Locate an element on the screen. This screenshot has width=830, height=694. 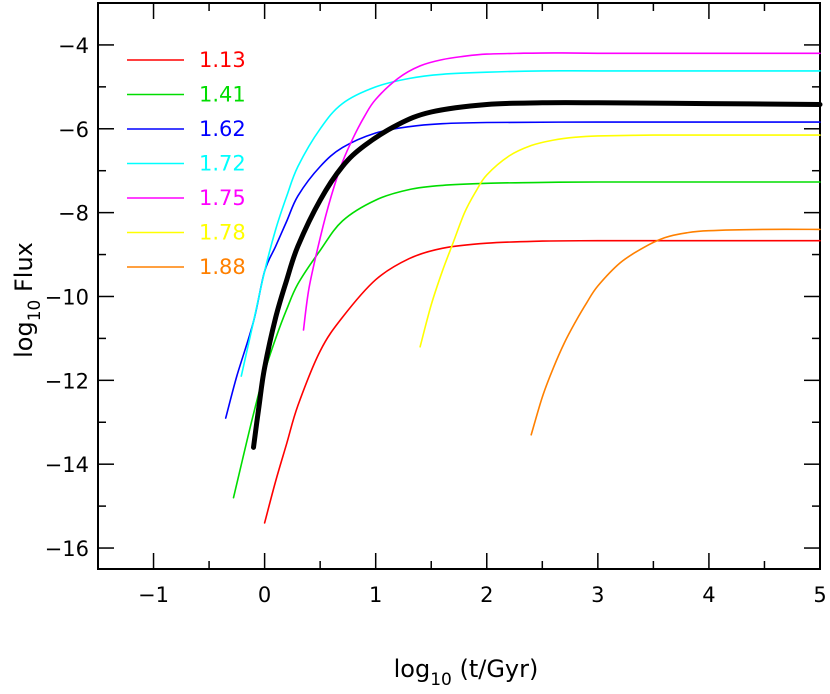
y-tick-label: −14 is located at coordinates (67, 465).